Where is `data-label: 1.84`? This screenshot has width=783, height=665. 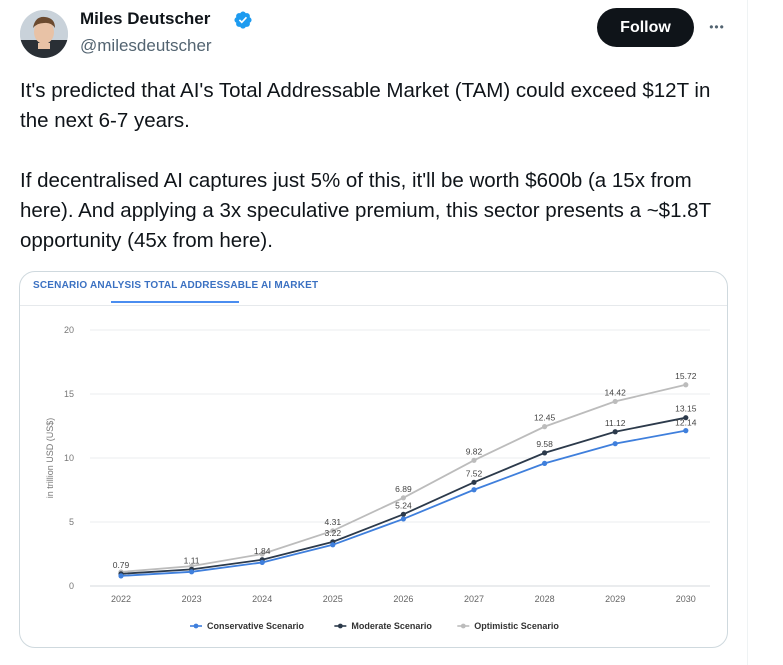 data-label: 1.84 is located at coordinates (262, 551).